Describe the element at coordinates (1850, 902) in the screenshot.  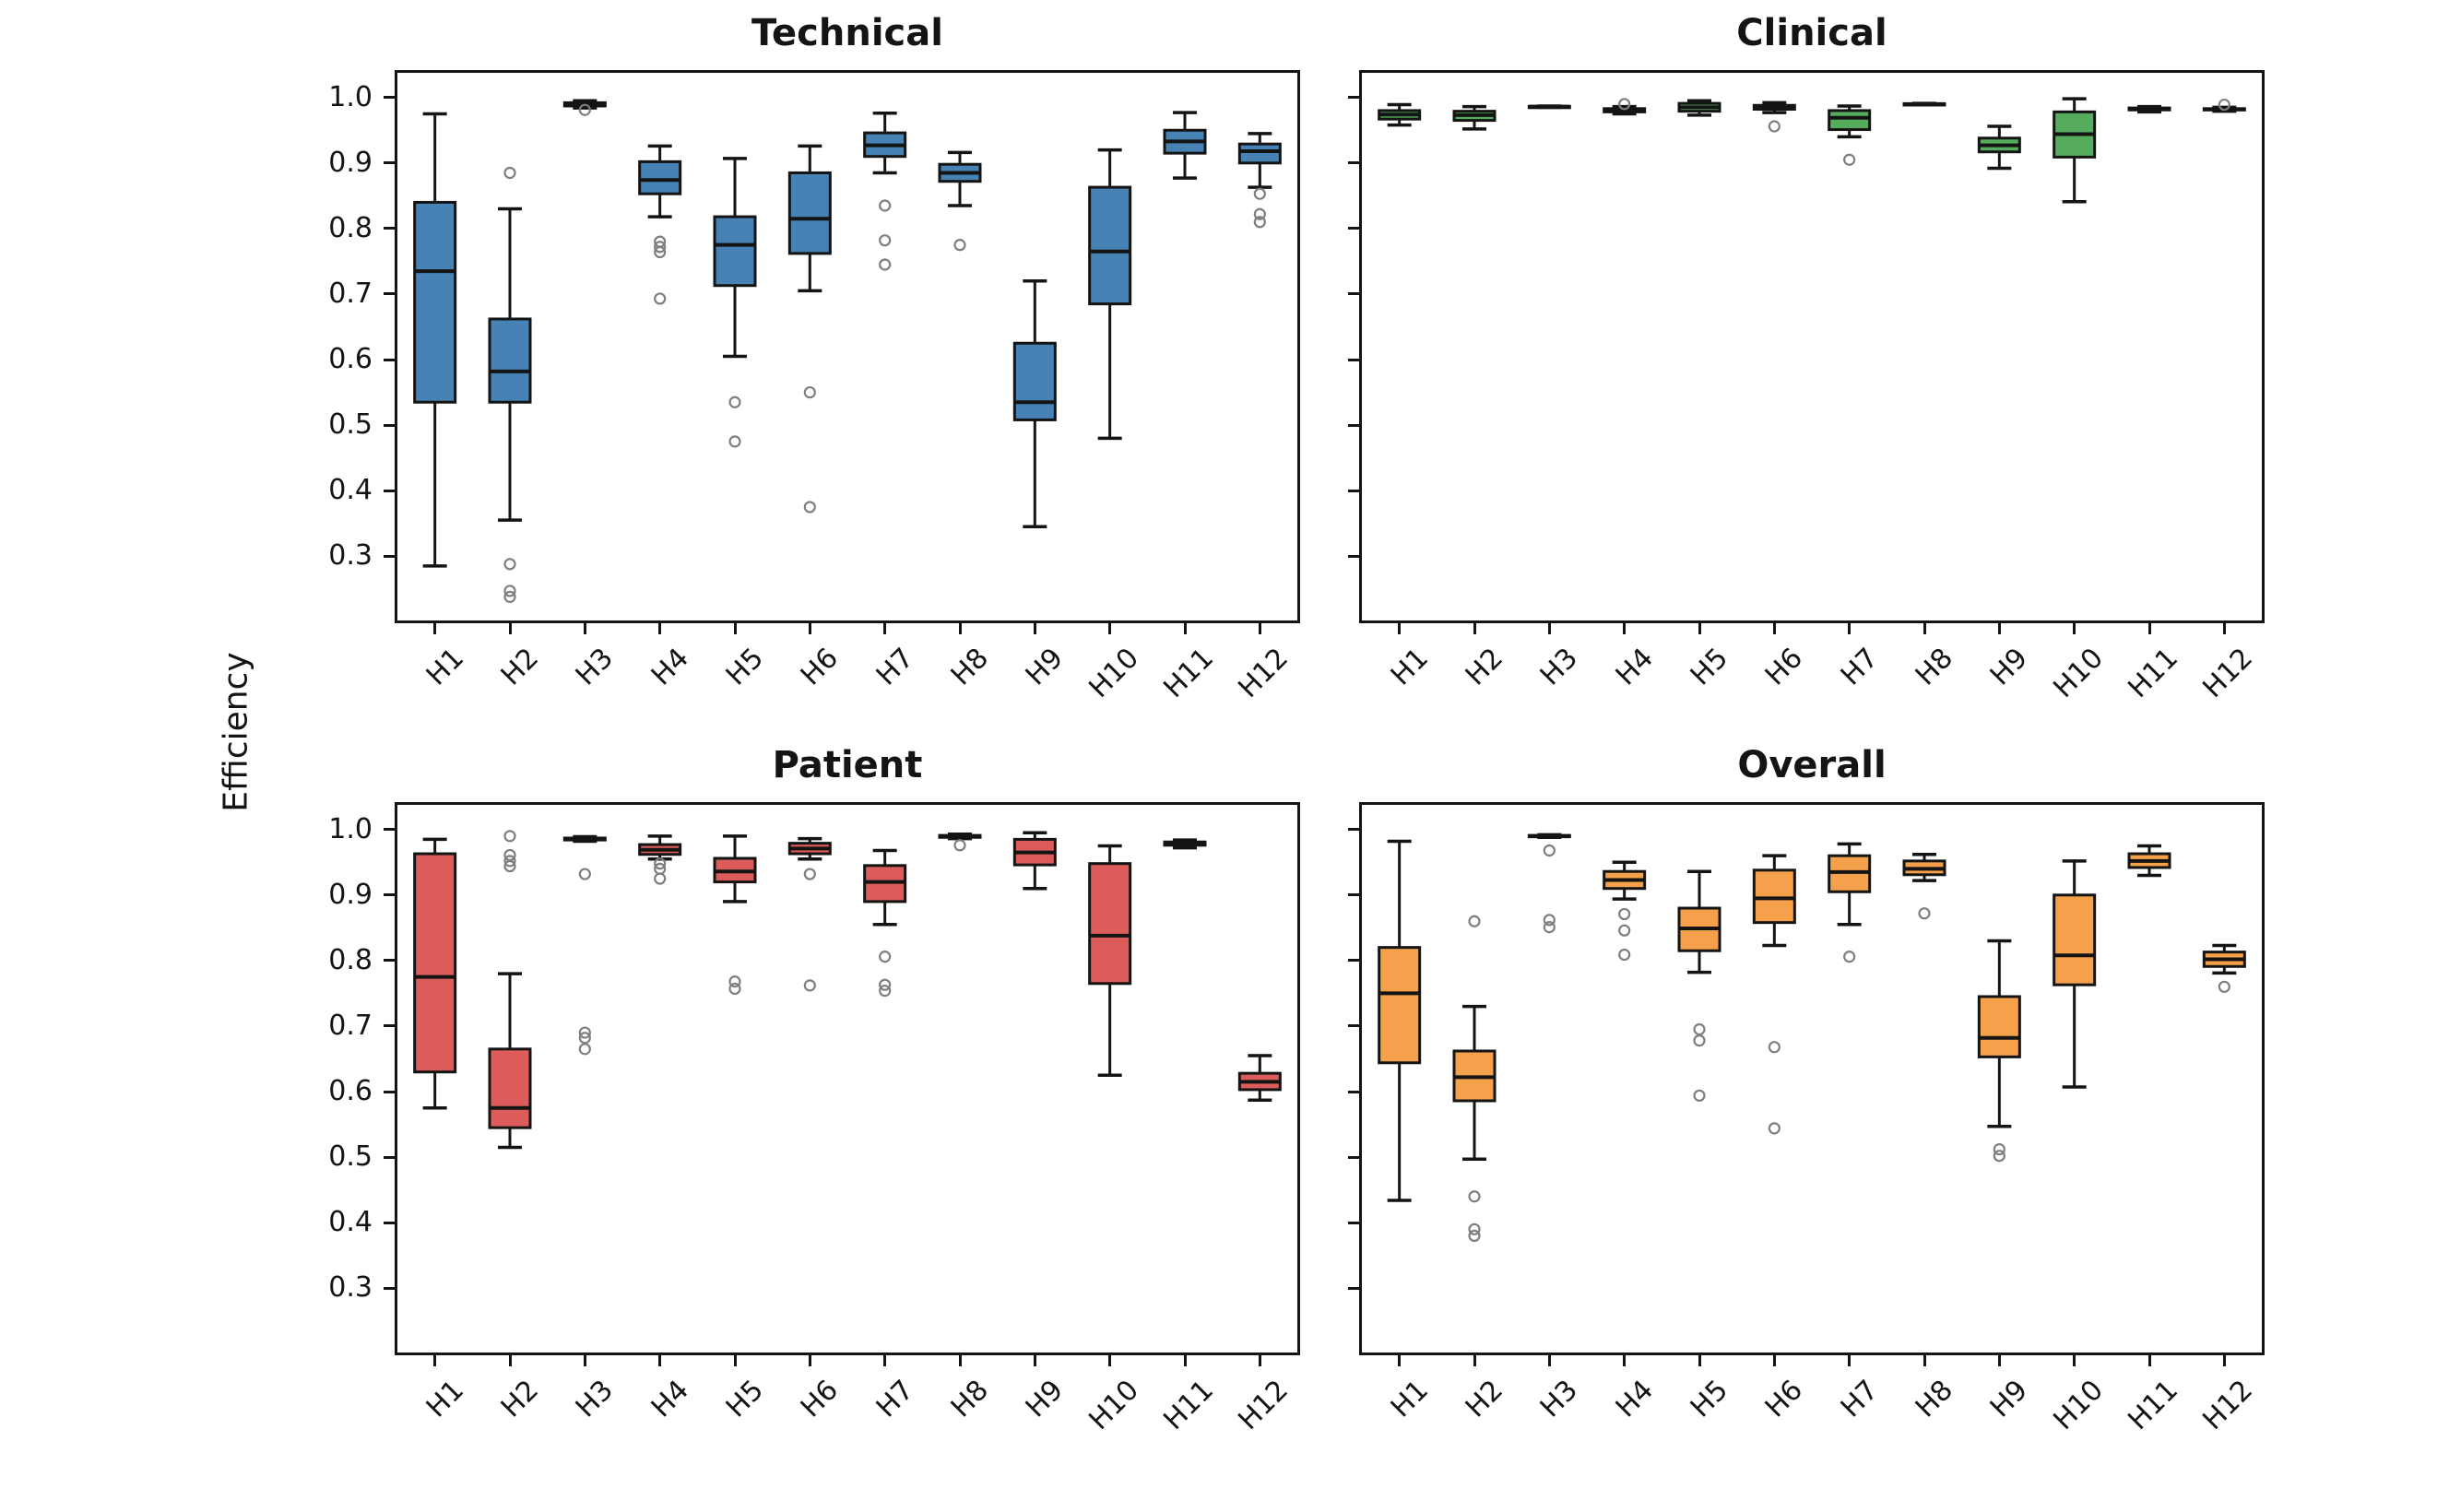
I see `box-group-H7` at that location.